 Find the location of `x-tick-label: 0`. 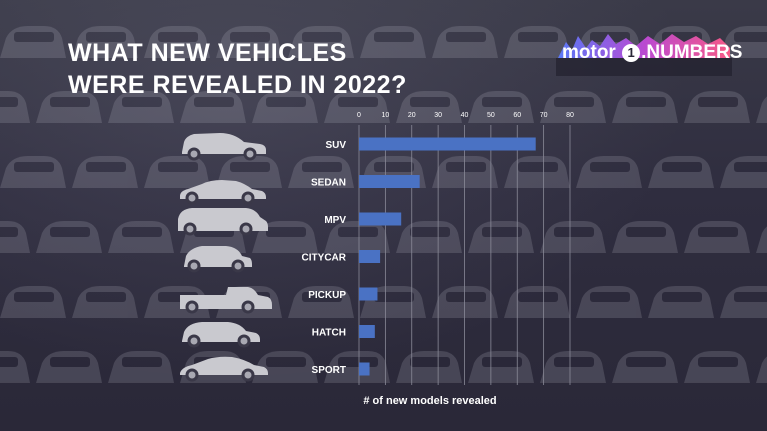

x-tick-label: 0 is located at coordinates (359, 115).